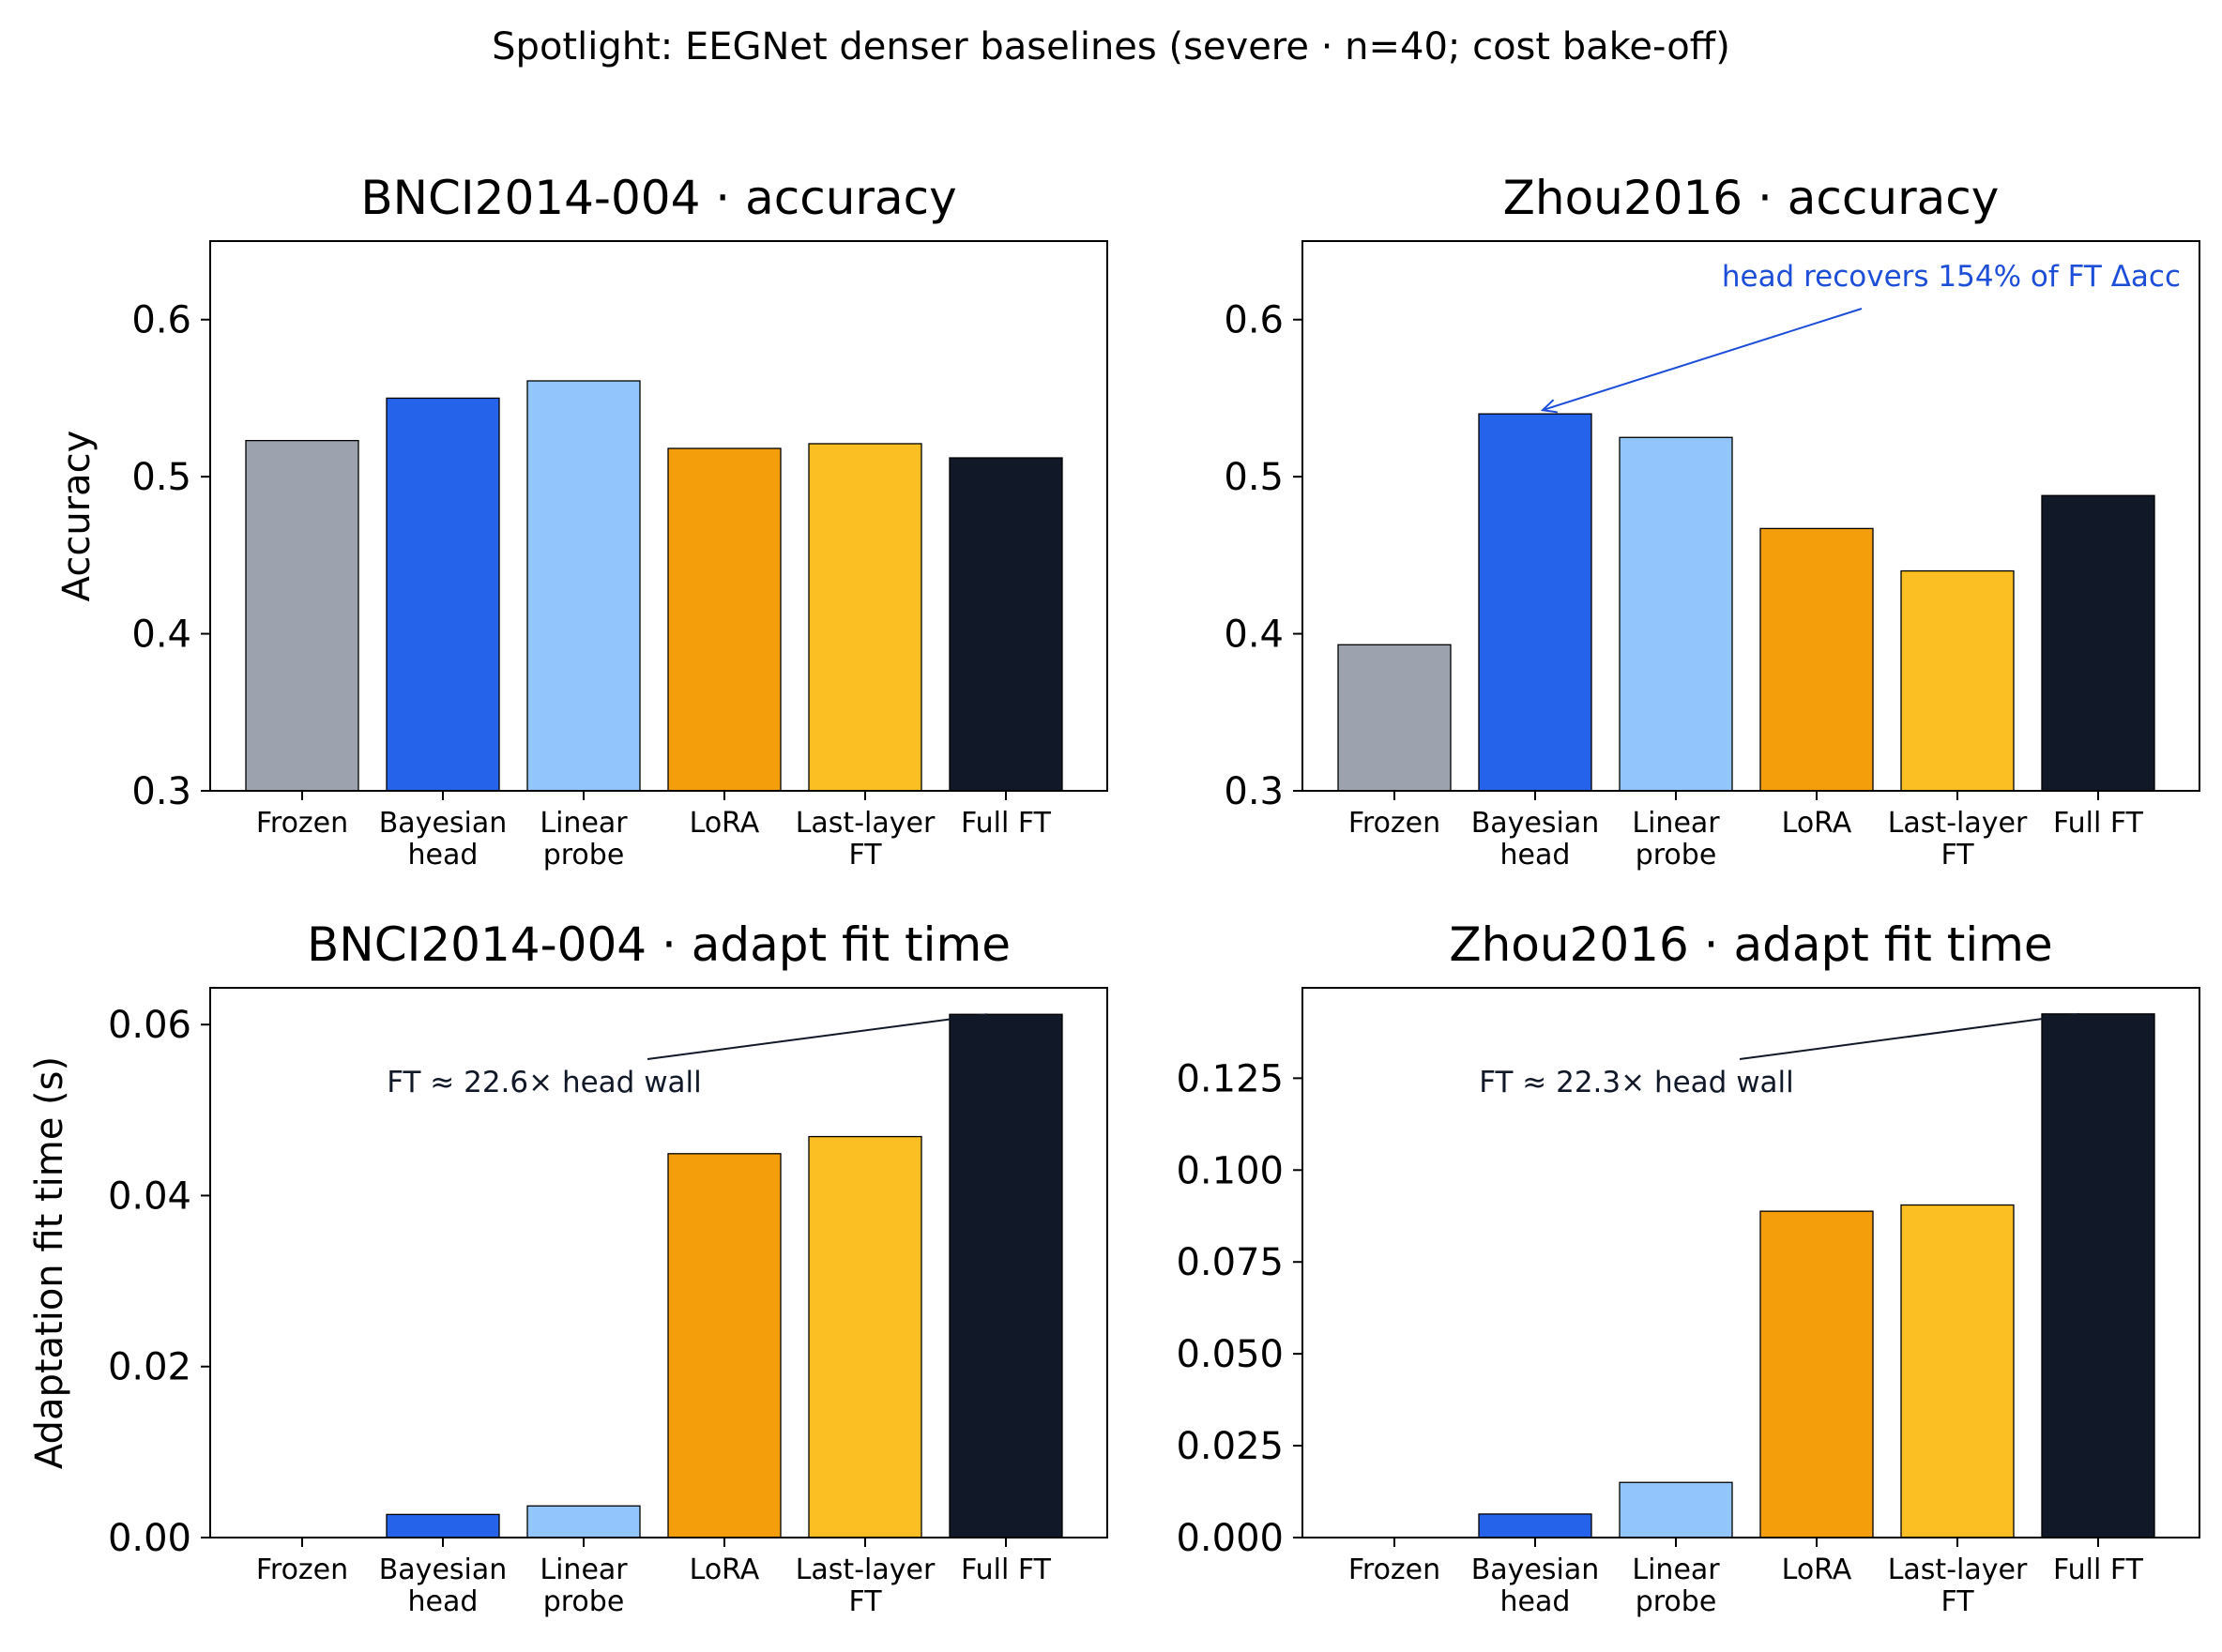 Image resolution: width=2222 pixels, height=1652 pixels. I want to click on panel-title: BNCI2014-004 · adapt fit time, so click(659, 944).